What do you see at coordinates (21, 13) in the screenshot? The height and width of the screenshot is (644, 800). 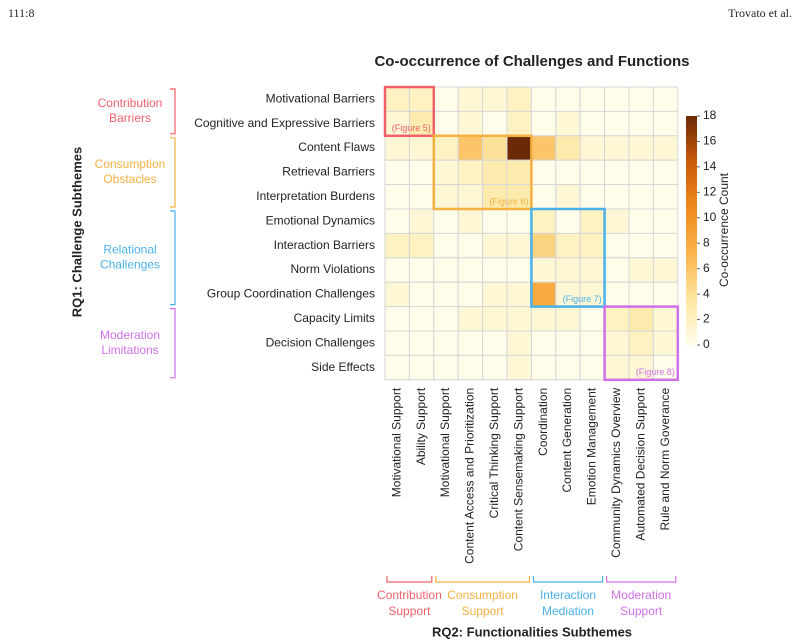 I see `page-number: 111:8` at bounding box center [21, 13].